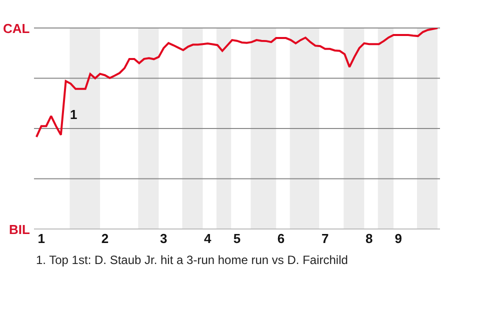 The image size is (480, 320). What do you see at coordinates (19, 229) in the screenshot?
I see `text: BIL` at bounding box center [19, 229].